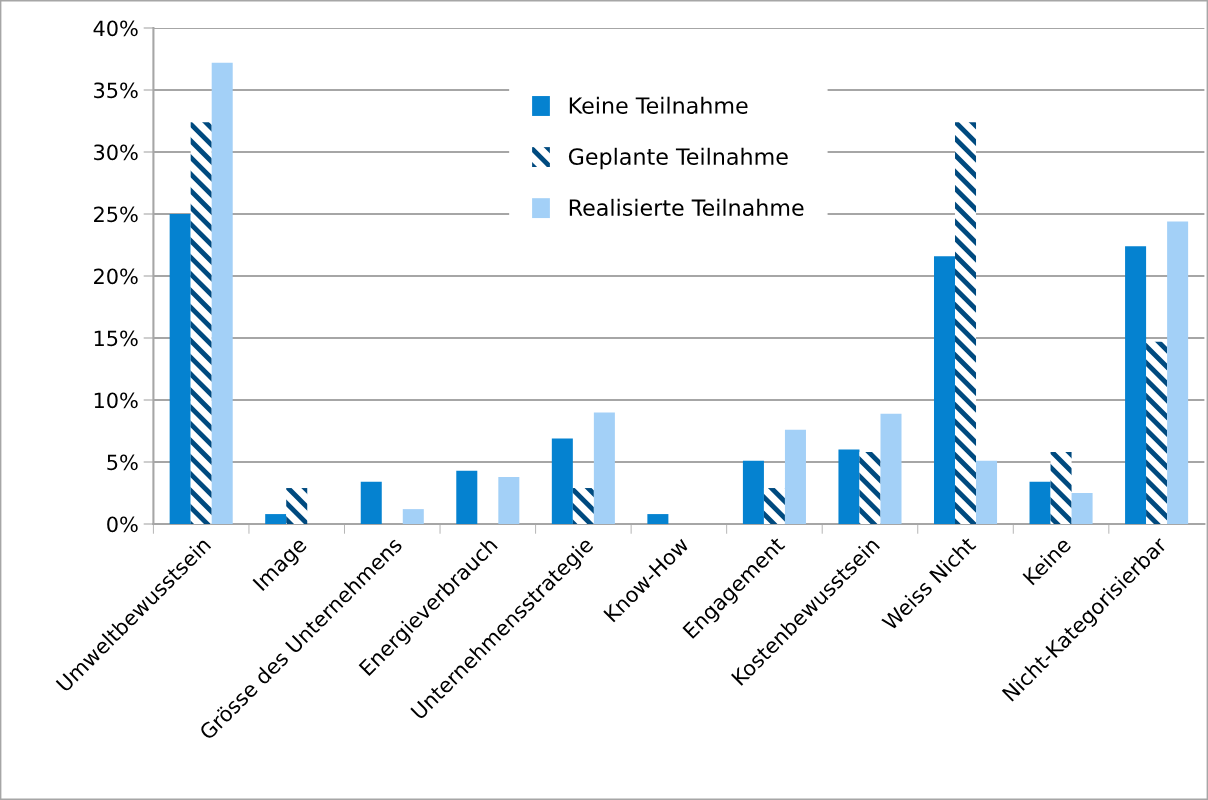 The image size is (1208, 800). I want to click on y-tick-label: 25%, so click(116, 214).